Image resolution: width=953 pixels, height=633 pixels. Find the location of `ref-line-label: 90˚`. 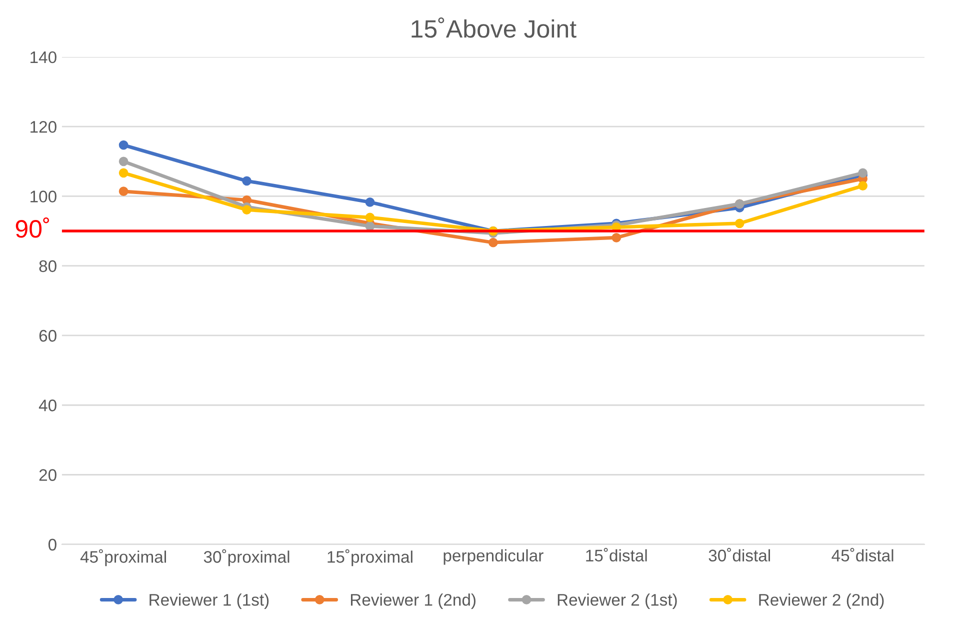

ref-line-label: 90˚ is located at coordinates (33, 227).